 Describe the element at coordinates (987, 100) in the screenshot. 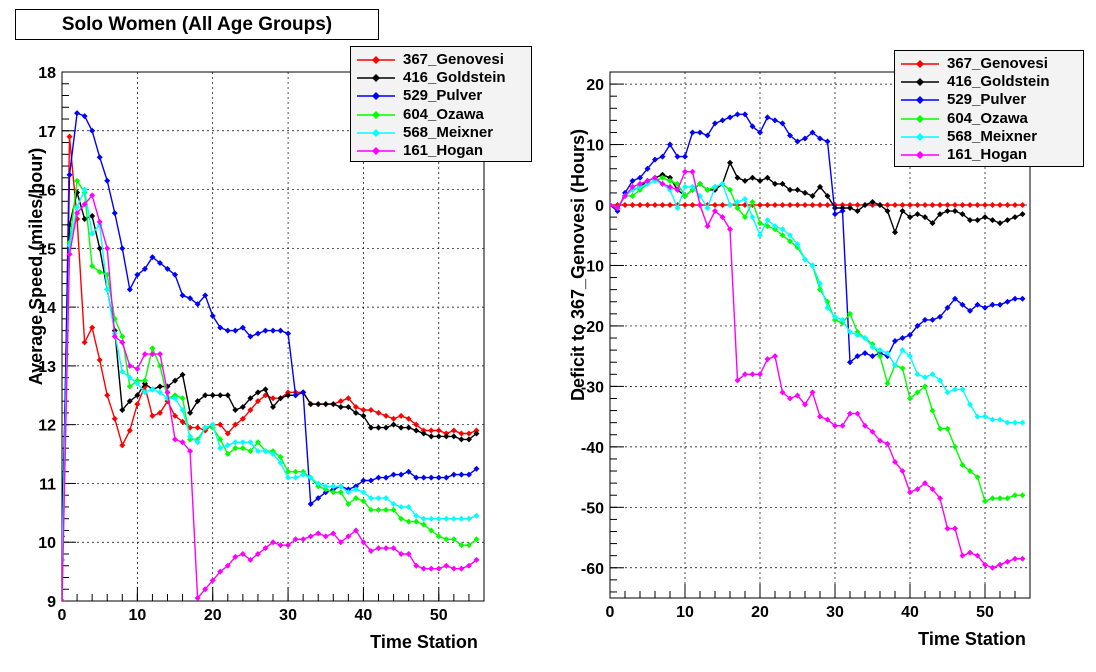

I see `legend-label: 529_Pulver` at that location.